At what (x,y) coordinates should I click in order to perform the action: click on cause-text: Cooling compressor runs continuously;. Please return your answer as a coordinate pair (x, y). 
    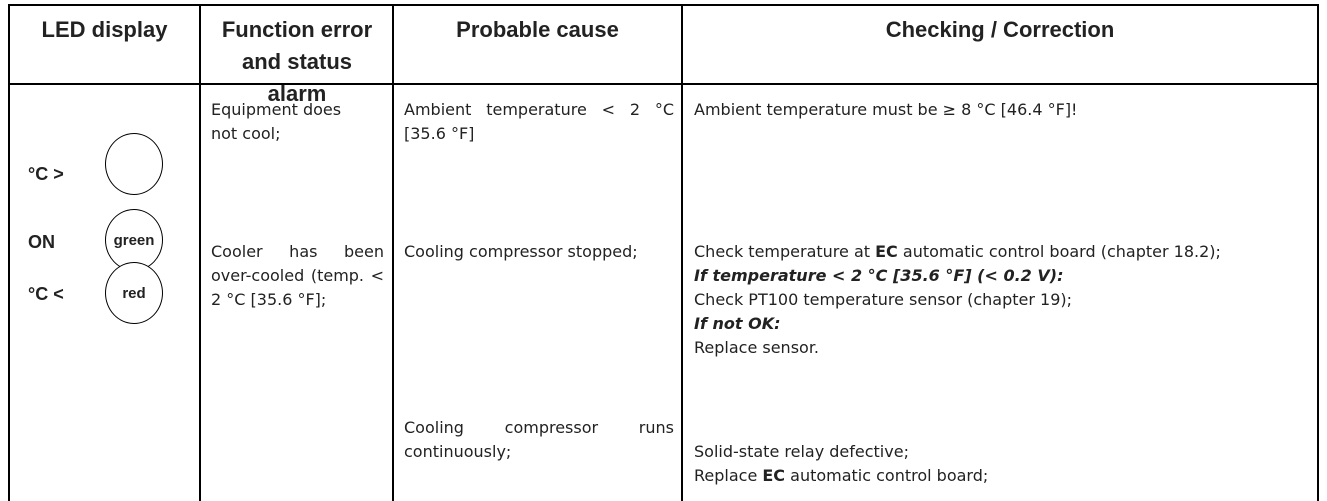
    Looking at the image, I should click on (539, 439).